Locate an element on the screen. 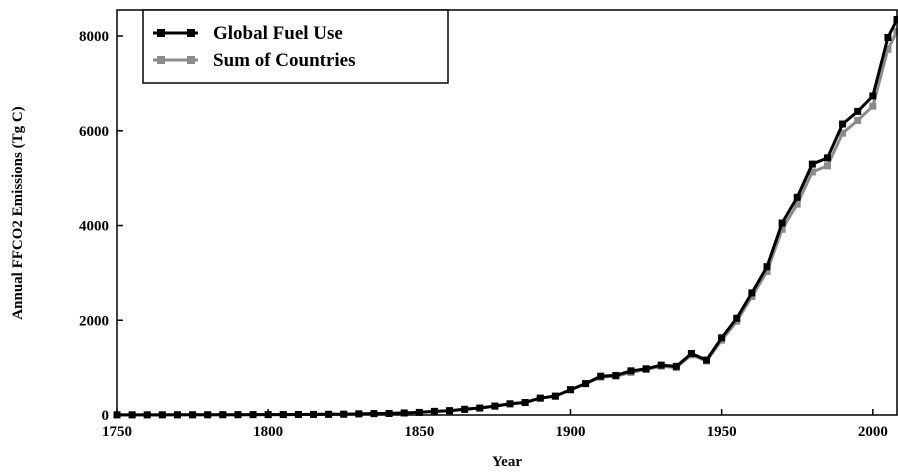 This screenshot has width=898, height=474. y-tick-label: 0 is located at coordinates (106, 416).